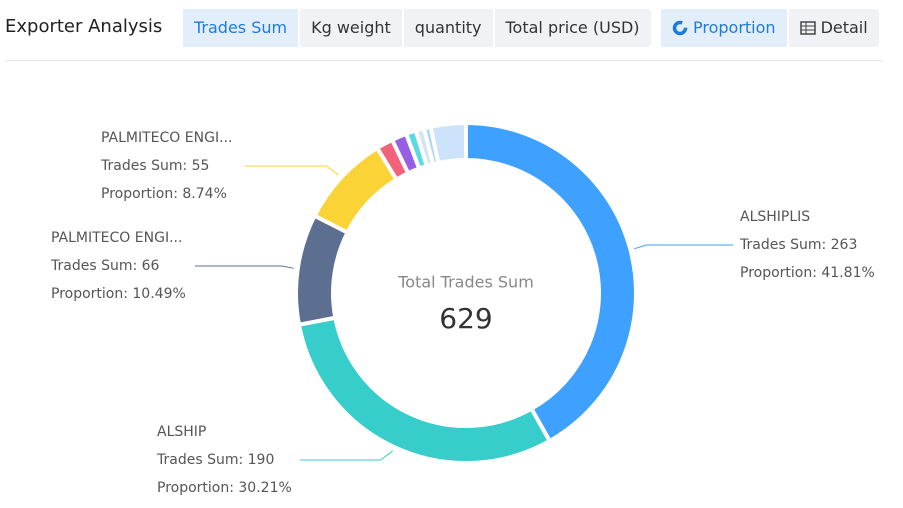 The height and width of the screenshot is (508, 903). I want to click on tab: Kg weight, so click(352, 28).